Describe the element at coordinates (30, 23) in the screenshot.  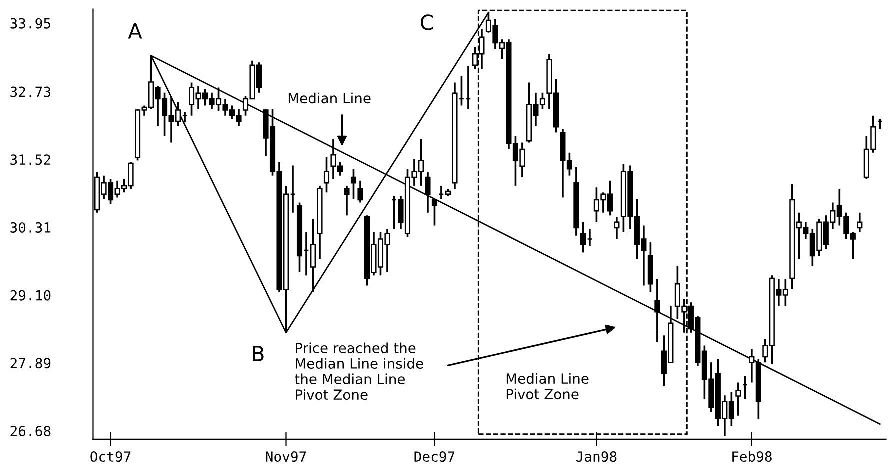
I see `y-tick-label: 33.95` at that location.